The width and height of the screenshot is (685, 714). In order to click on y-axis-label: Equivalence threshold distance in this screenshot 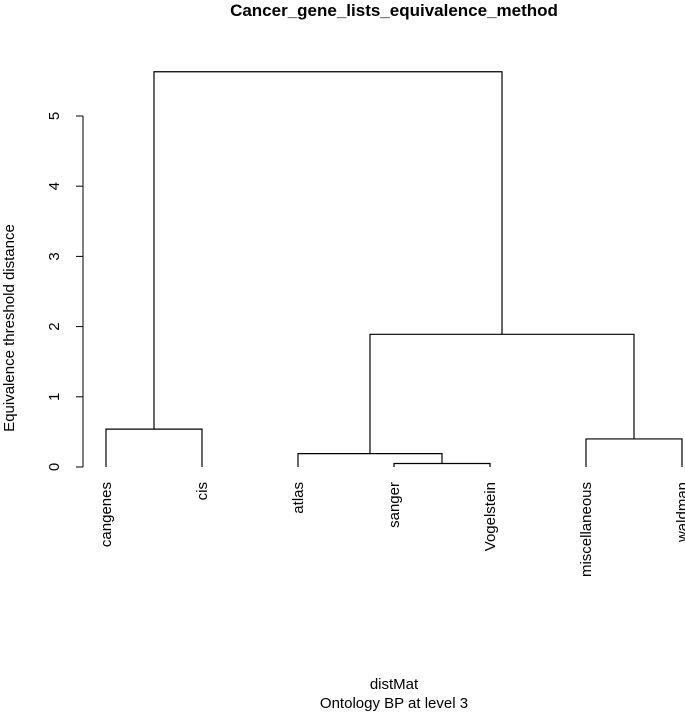, I will do `click(9, 328)`.